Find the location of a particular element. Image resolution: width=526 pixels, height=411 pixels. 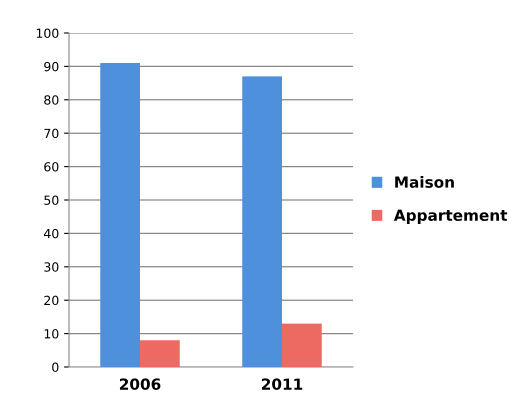

y-tick-label: 100 is located at coordinates (47, 33).